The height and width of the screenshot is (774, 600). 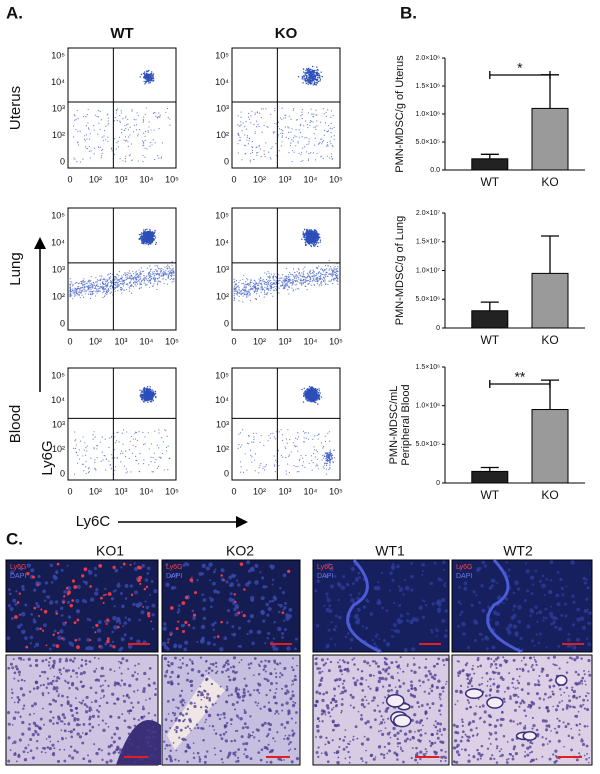 I want to click on panel-label: C., so click(x=14, y=538).